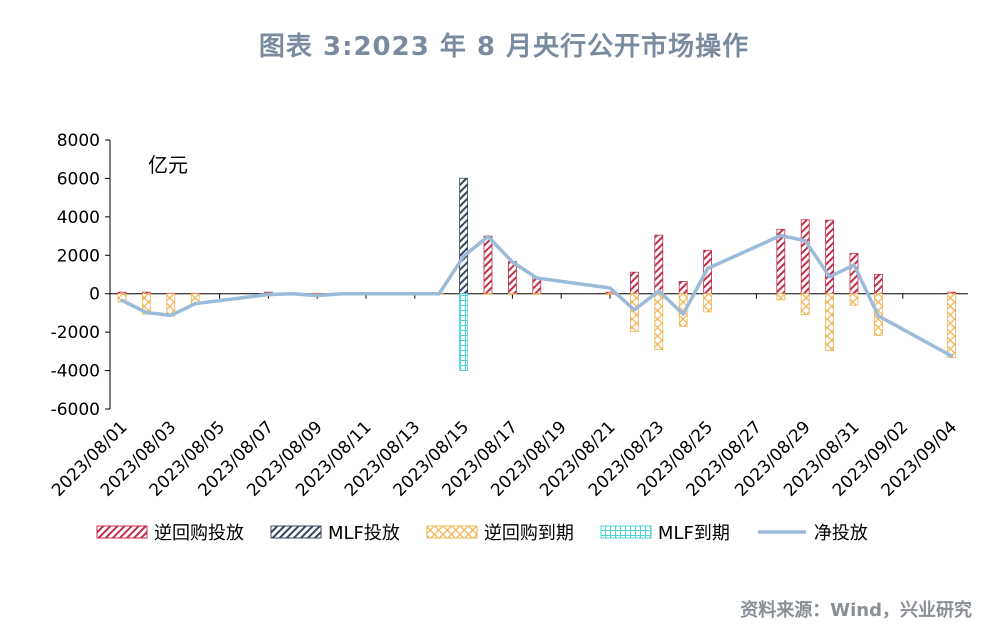 The width and height of the screenshot is (1008, 638). Describe the element at coordinates (75, 372) in the screenshot. I see `y-tick-label: -4000` at that location.